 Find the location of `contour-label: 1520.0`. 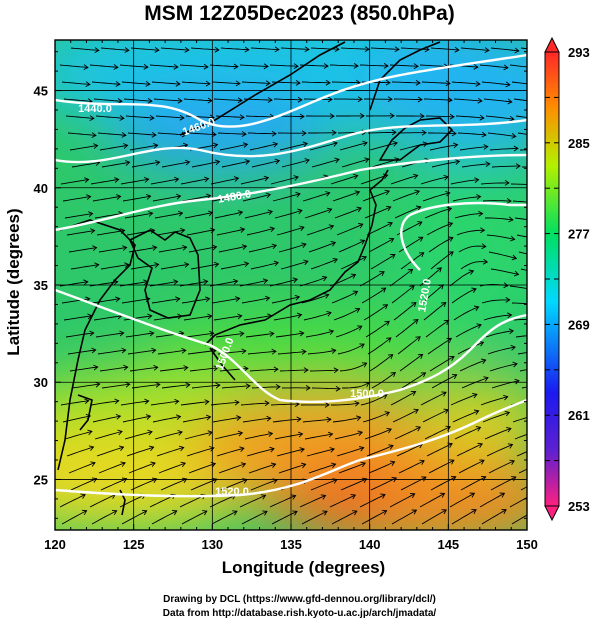

contour-label: 1520.0 is located at coordinates (232, 492).